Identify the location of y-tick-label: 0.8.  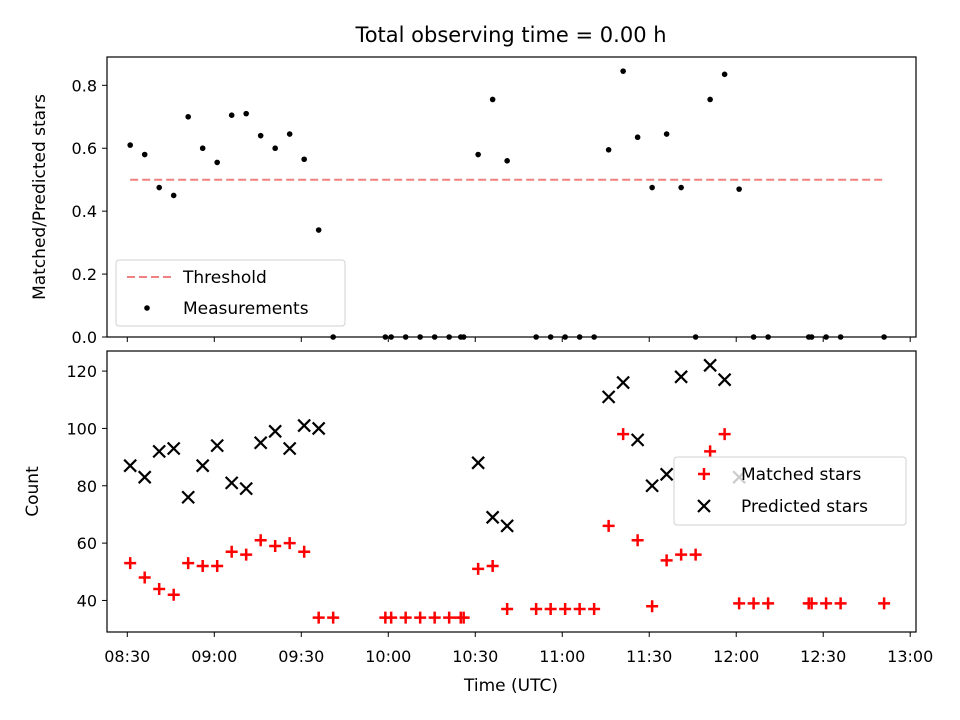
(84, 85).